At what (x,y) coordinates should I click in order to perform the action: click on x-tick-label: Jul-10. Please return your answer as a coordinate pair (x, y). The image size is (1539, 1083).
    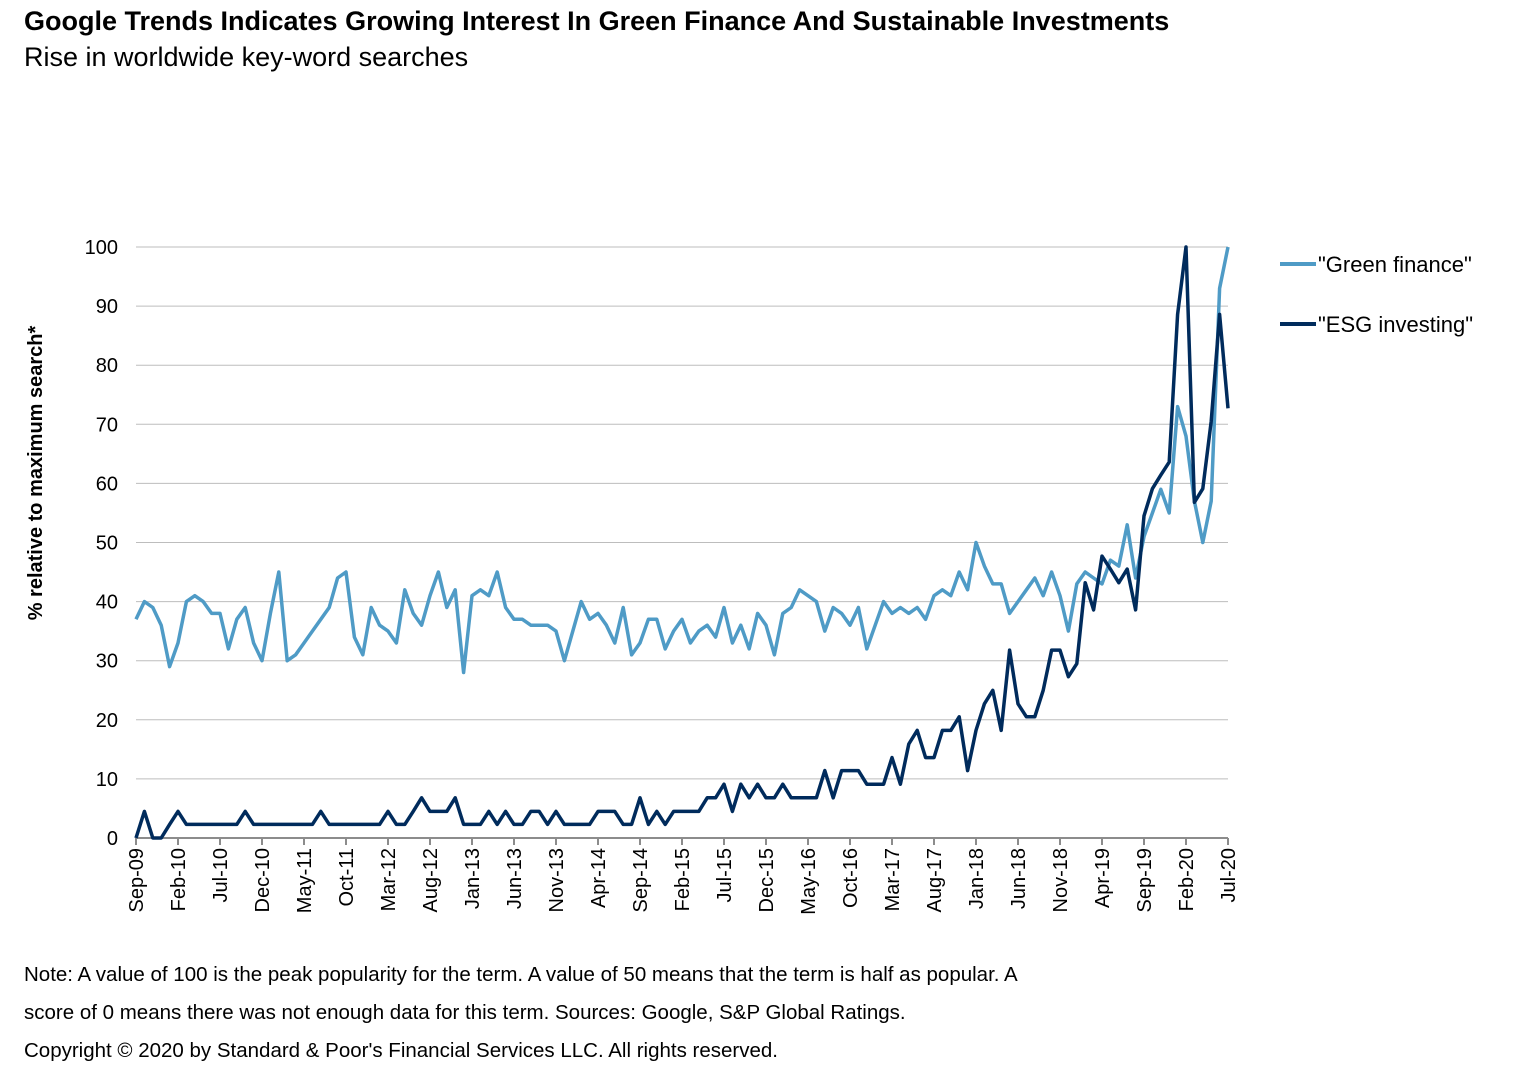
    Looking at the image, I should click on (221, 875).